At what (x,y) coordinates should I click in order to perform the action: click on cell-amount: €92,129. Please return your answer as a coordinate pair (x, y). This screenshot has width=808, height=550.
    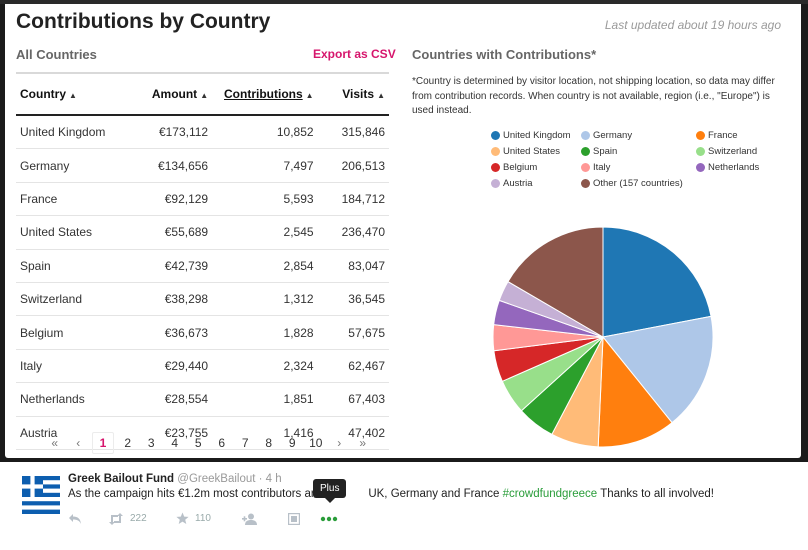
    Looking at the image, I should click on (171, 199).